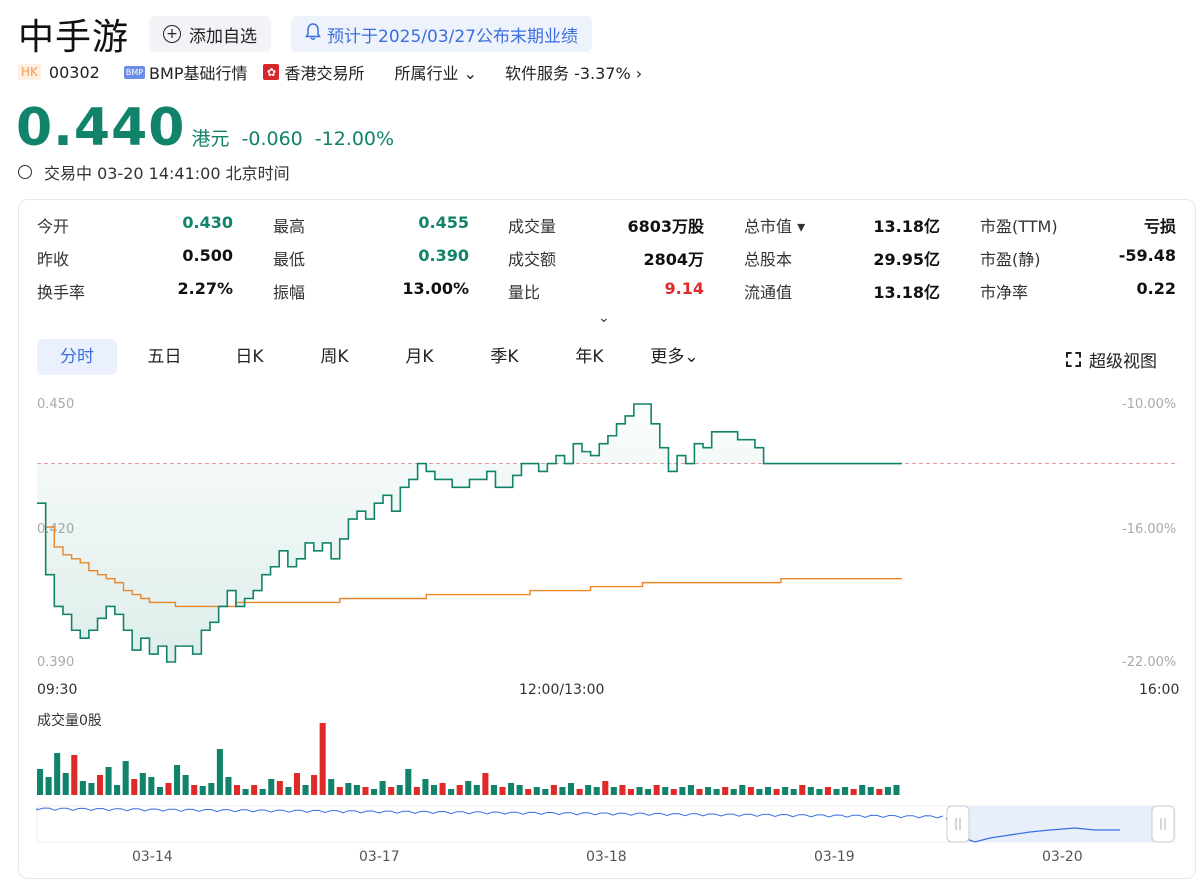 This screenshot has height=883, width=1200. Describe the element at coordinates (665, 226) in the screenshot. I see `stat-value: 6803万股` at that location.